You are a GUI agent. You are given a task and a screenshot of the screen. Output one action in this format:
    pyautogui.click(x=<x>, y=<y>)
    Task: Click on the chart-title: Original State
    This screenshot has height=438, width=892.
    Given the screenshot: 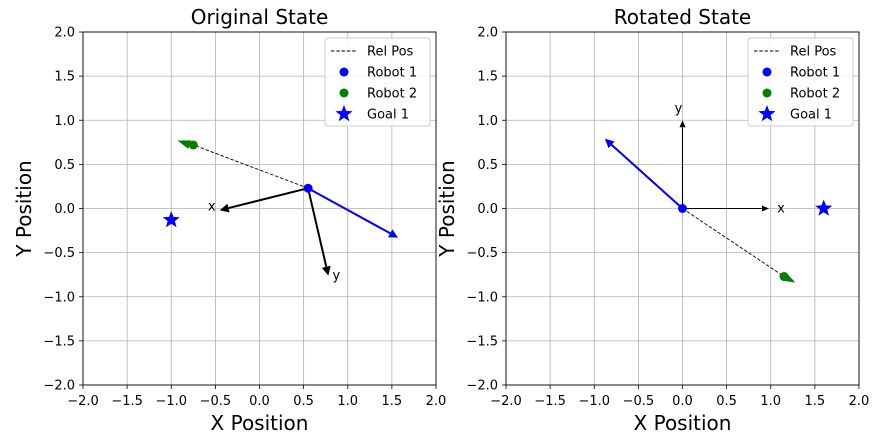 What is the action you would take?
    pyautogui.click(x=260, y=17)
    